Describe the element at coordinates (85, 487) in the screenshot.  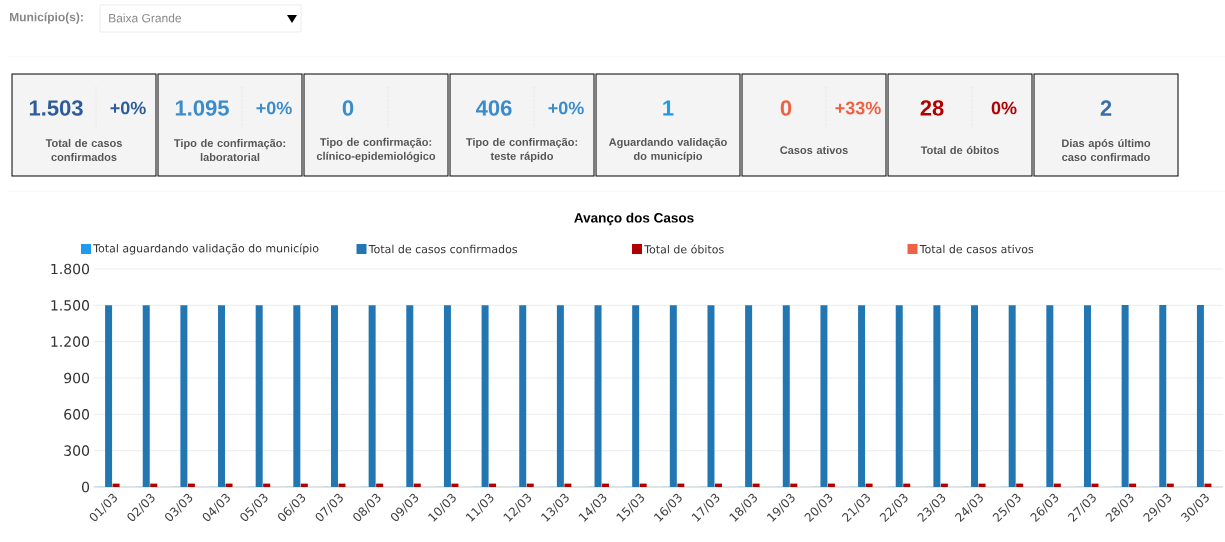
I see `y-tick-label: 0` at that location.